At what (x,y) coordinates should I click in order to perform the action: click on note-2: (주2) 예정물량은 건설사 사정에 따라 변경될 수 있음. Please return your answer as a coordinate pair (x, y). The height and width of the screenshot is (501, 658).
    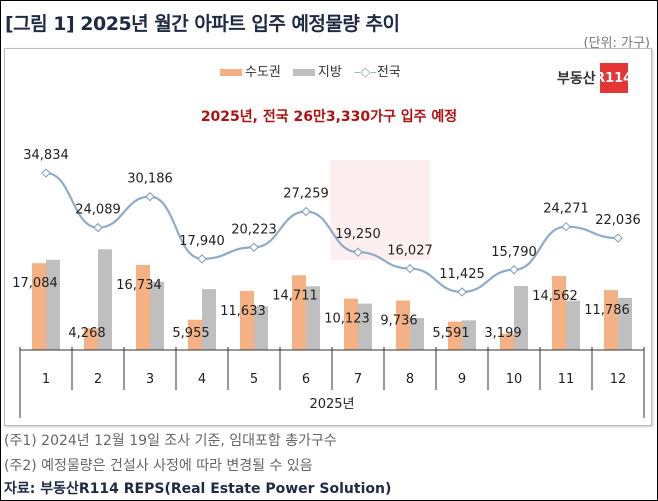
    Looking at the image, I should click on (158, 466).